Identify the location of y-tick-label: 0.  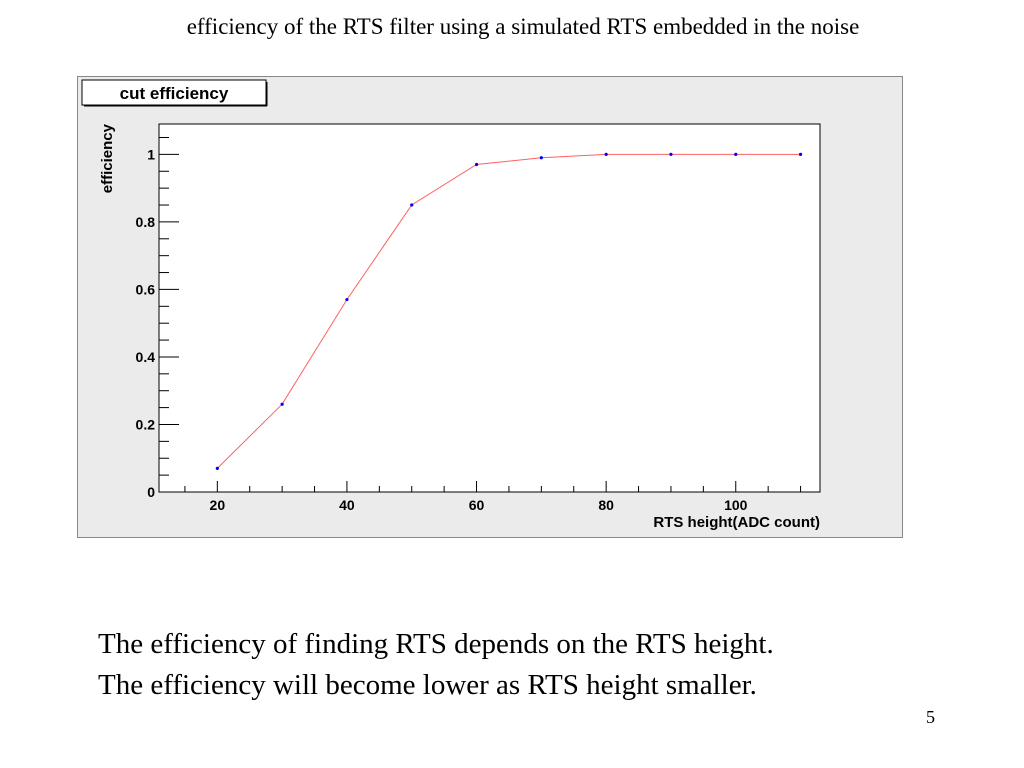
(151, 492).